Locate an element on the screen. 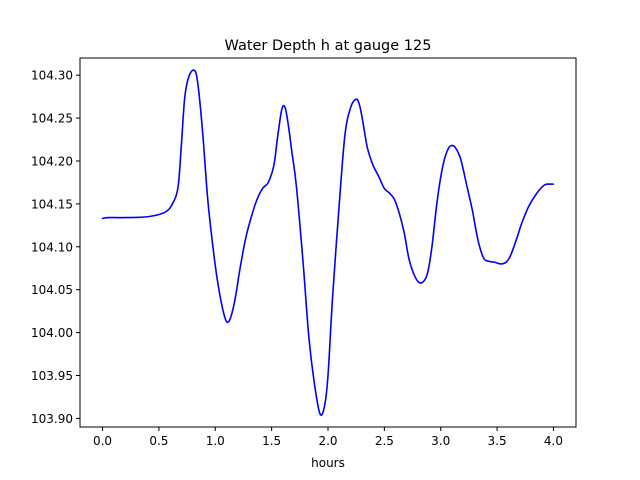  y-tick-label: 104.05 is located at coordinates (52, 290).